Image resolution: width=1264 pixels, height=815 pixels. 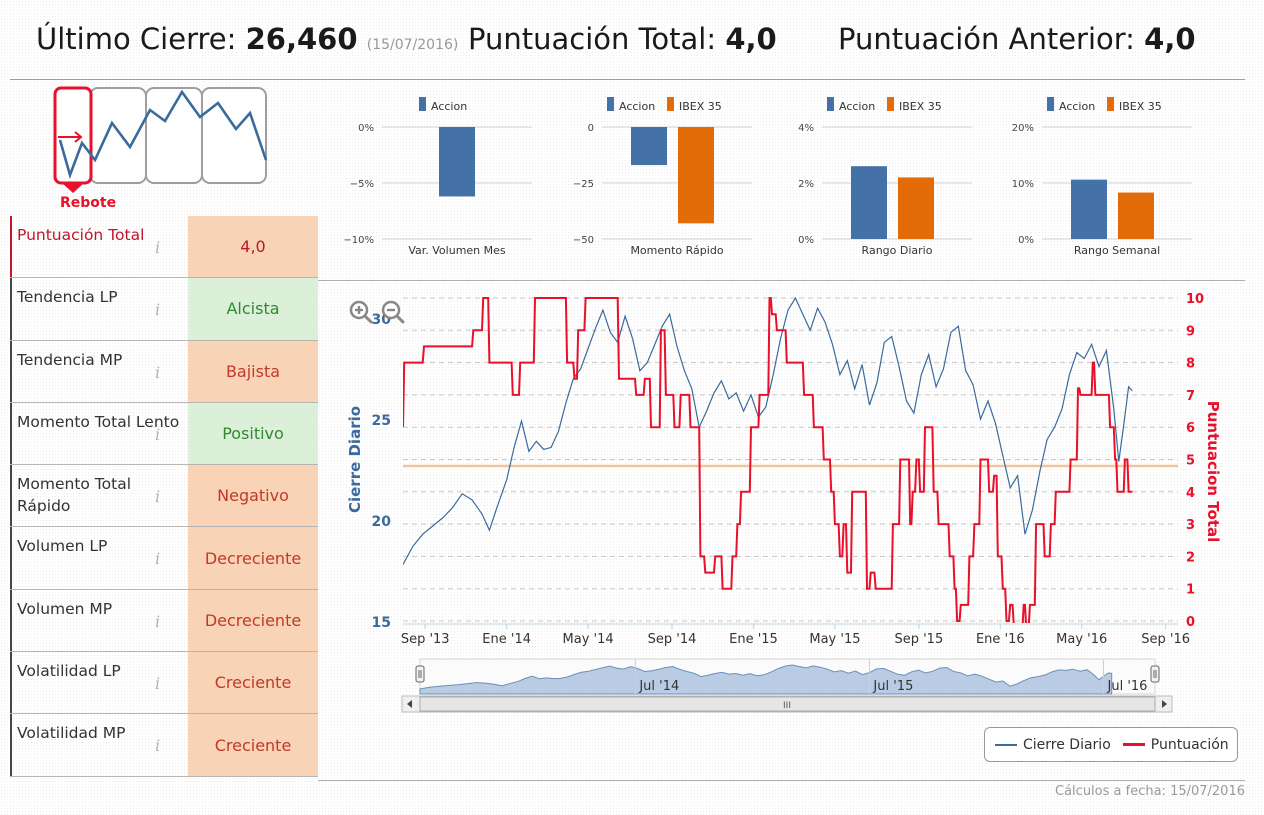 I want to click on x-tick-label: May '14, so click(x=588, y=639).